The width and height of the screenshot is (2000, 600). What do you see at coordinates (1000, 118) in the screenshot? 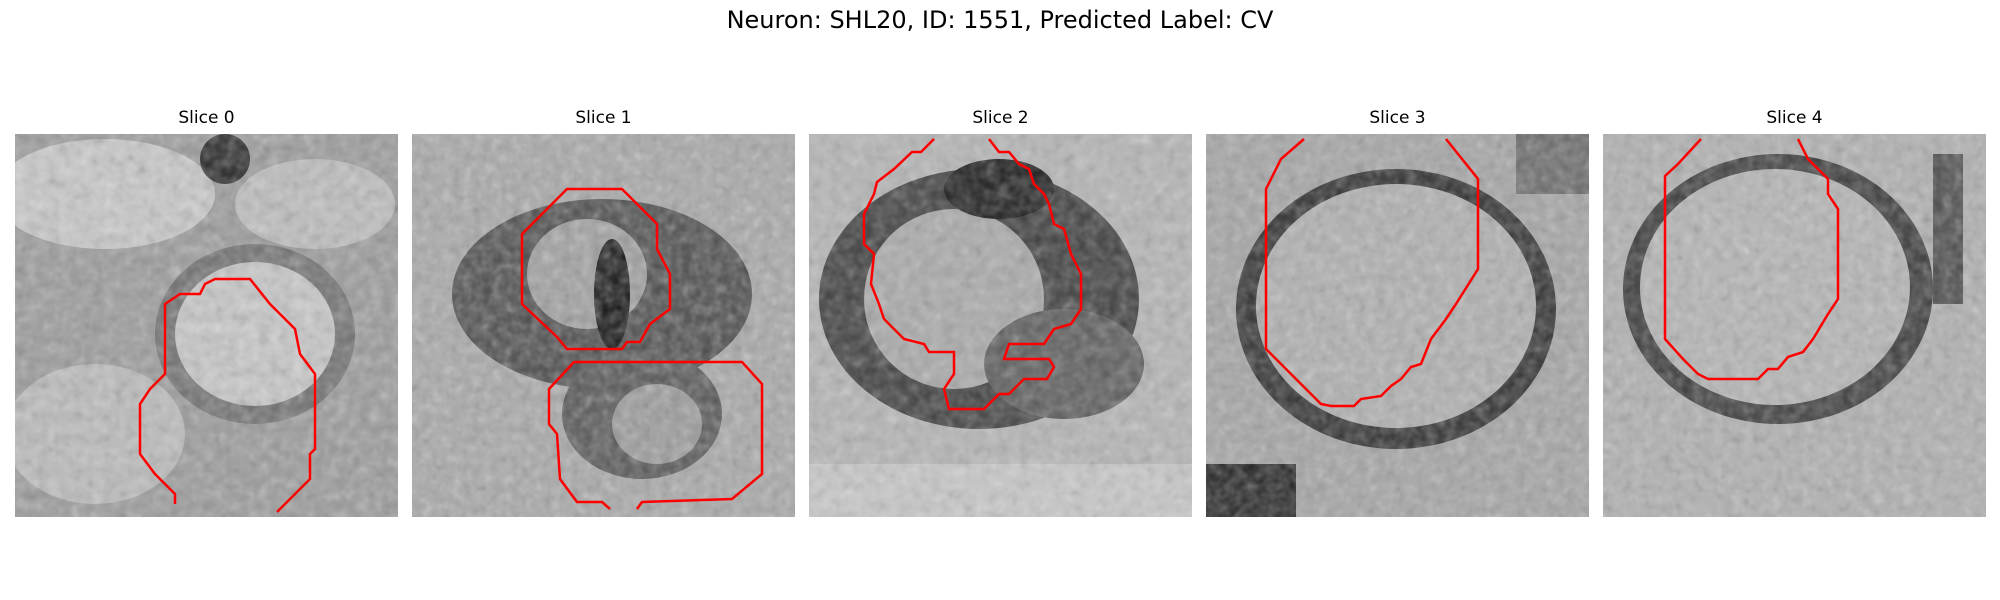
I see `slice-title-2: Slice 2` at bounding box center [1000, 118].